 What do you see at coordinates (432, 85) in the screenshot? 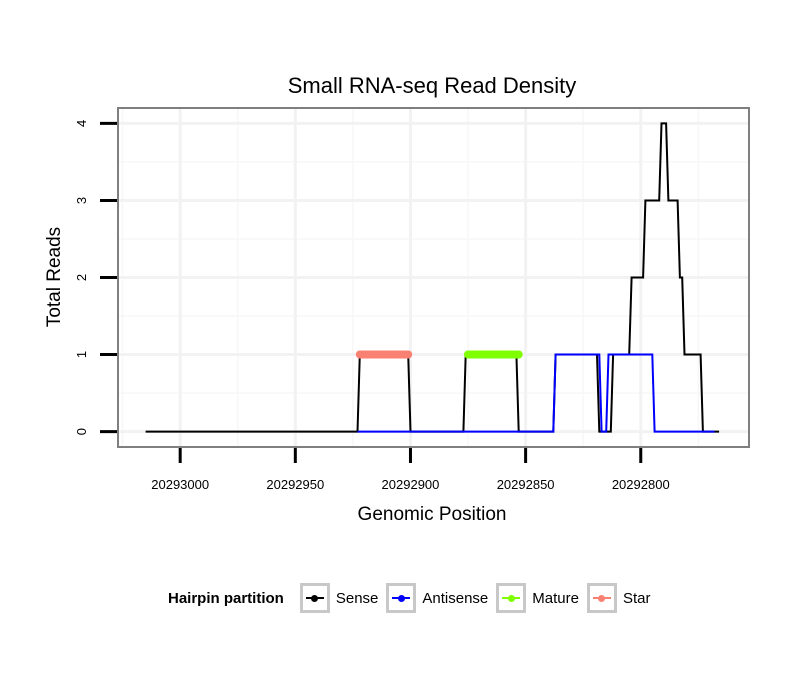
I see `chart-title: Small RNA-seq Read Density` at bounding box center [432, 85].